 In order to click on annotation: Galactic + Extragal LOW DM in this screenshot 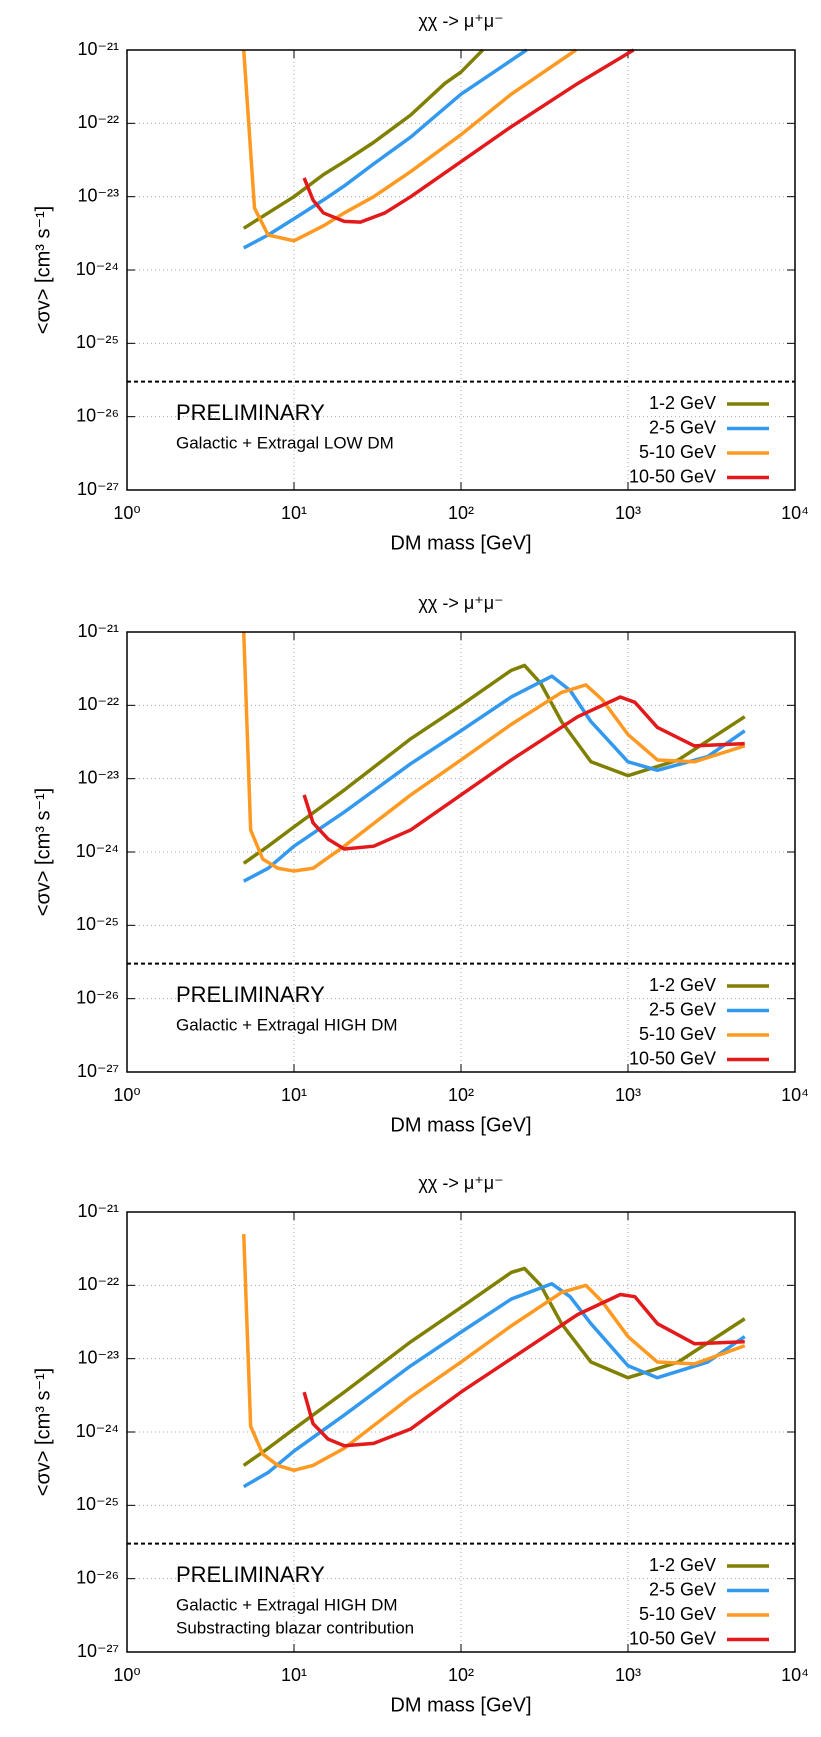, I will do `click(285, 442)`.